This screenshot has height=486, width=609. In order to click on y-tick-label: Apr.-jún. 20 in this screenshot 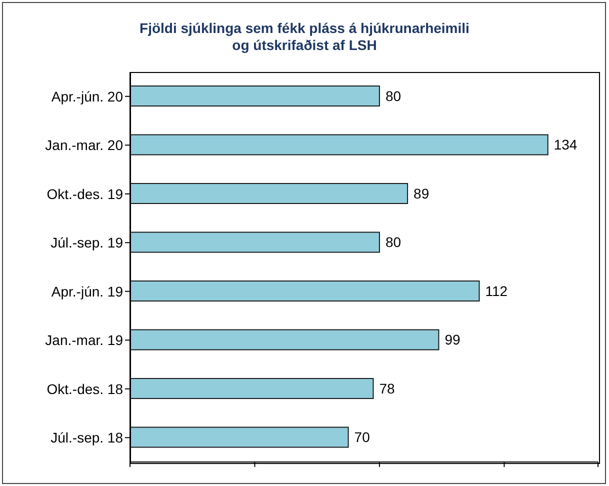, I will do `click(87, 96)`.